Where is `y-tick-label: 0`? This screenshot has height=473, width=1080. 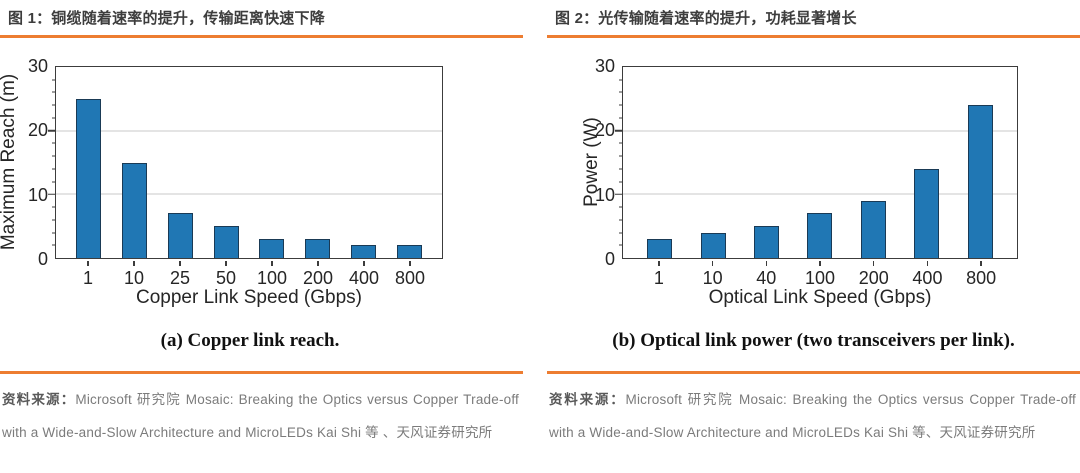
y-tick-label: 0 is located at coordinates (42, 259).